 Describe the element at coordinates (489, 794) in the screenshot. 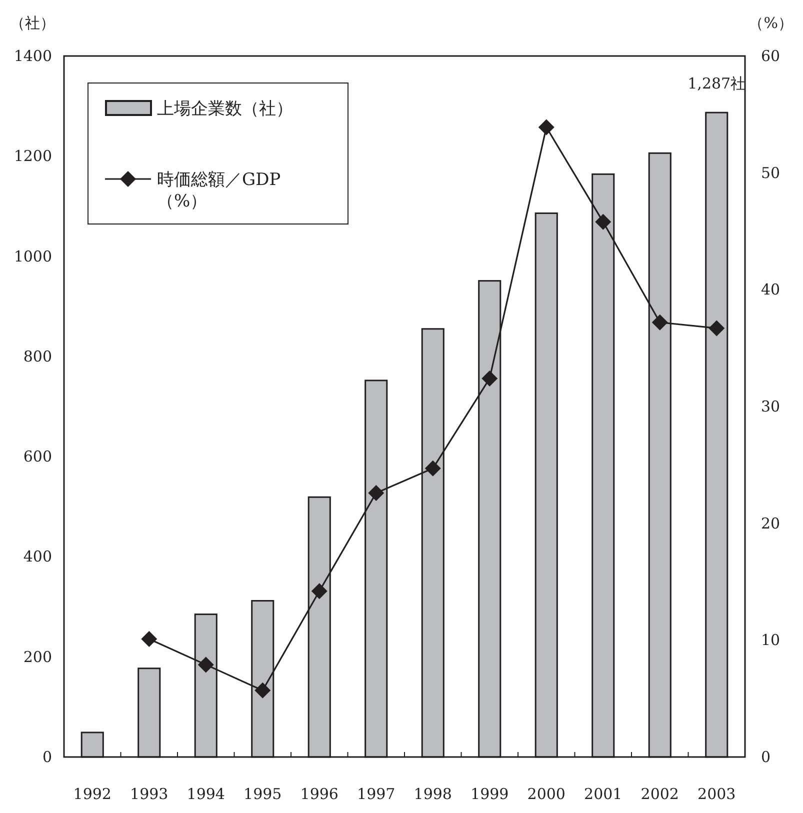

I see `x-tick-label: 1999` at that location.